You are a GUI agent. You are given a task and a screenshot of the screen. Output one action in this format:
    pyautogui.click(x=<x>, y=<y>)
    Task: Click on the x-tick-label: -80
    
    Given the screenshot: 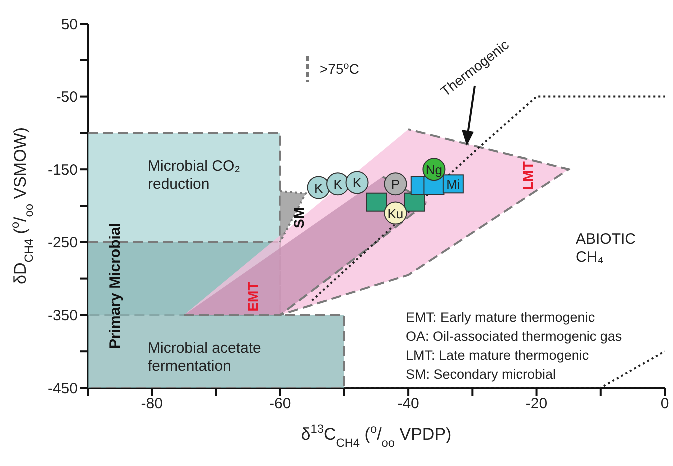 What is the action you would take?
    pyautogui.click(x=152, y=404)
    